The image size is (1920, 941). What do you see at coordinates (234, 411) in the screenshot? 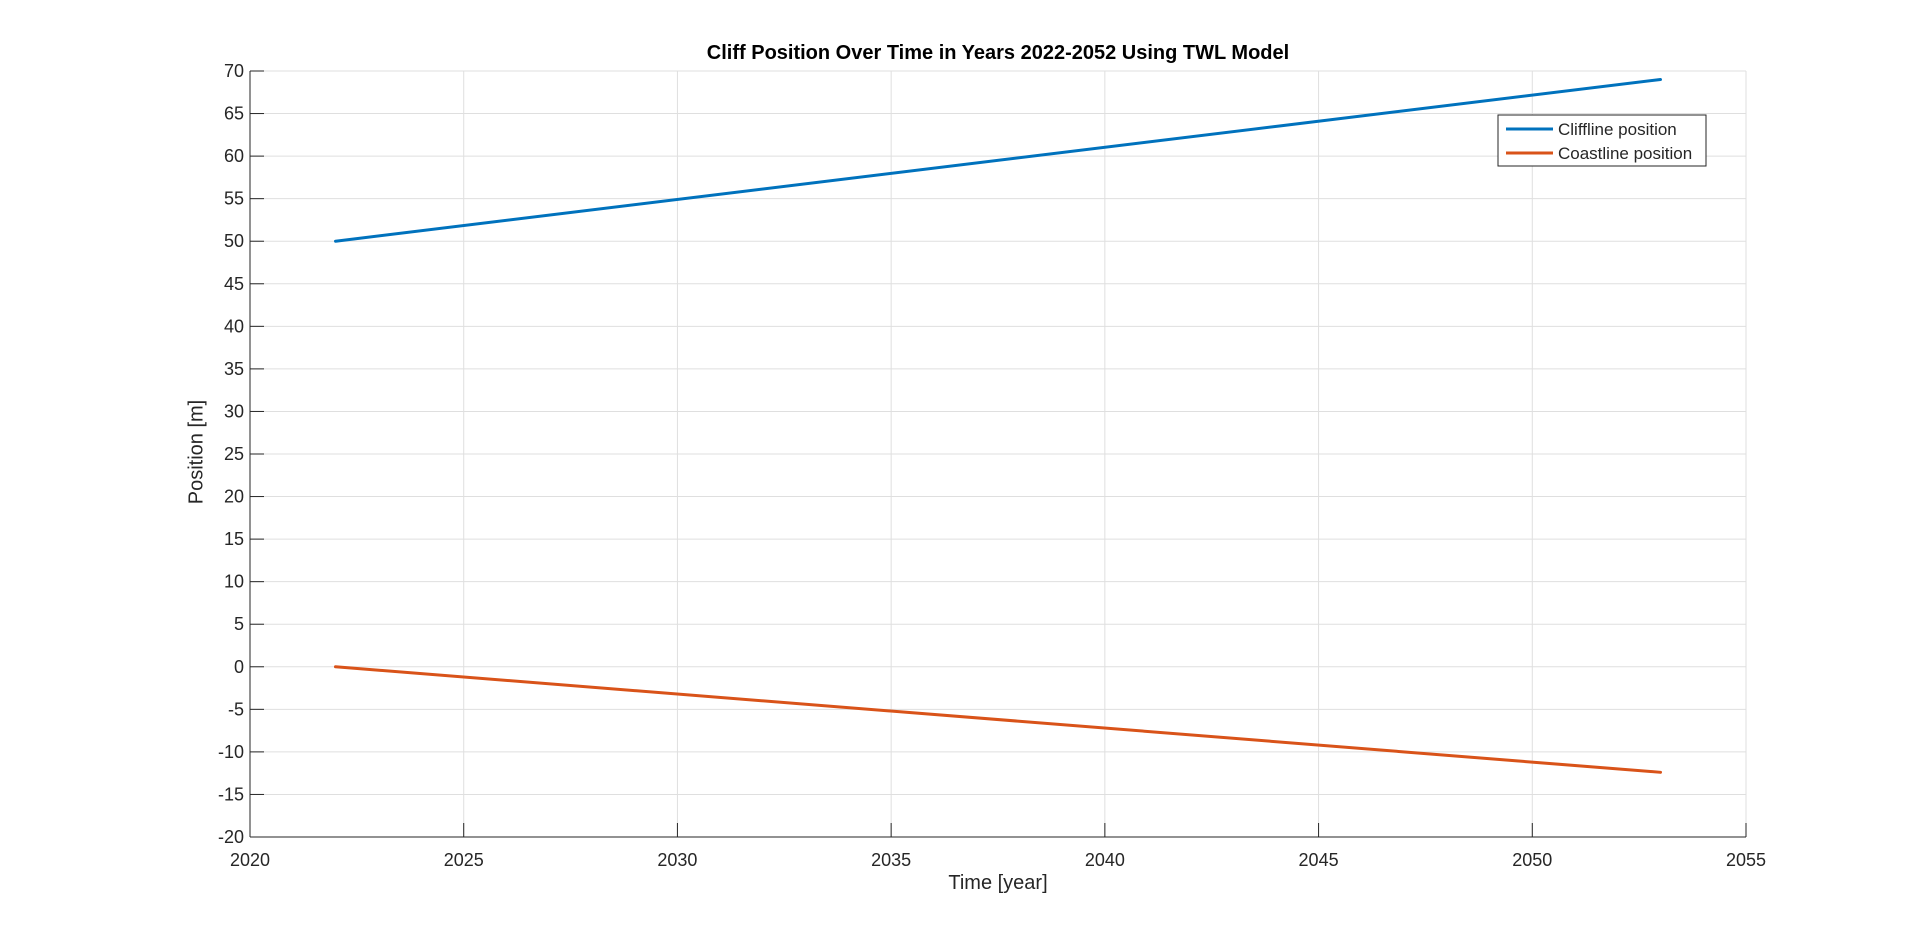
I see `y-tick-label: 30` at bounding box center [234, 411].